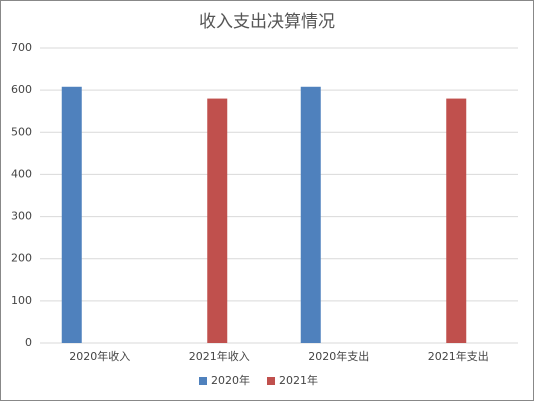 The width and height of the screenshot is (534, 401). I want to click on legend-label: 2020年, so click(230, 380).